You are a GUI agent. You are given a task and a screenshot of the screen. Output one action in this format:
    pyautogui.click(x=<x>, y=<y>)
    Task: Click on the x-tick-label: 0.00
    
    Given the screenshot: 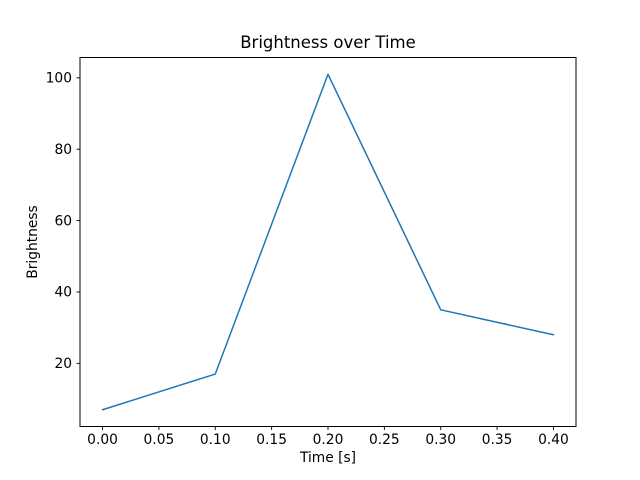 What is the action you would take?
    pyautogui.click(x=102, y=440)
    